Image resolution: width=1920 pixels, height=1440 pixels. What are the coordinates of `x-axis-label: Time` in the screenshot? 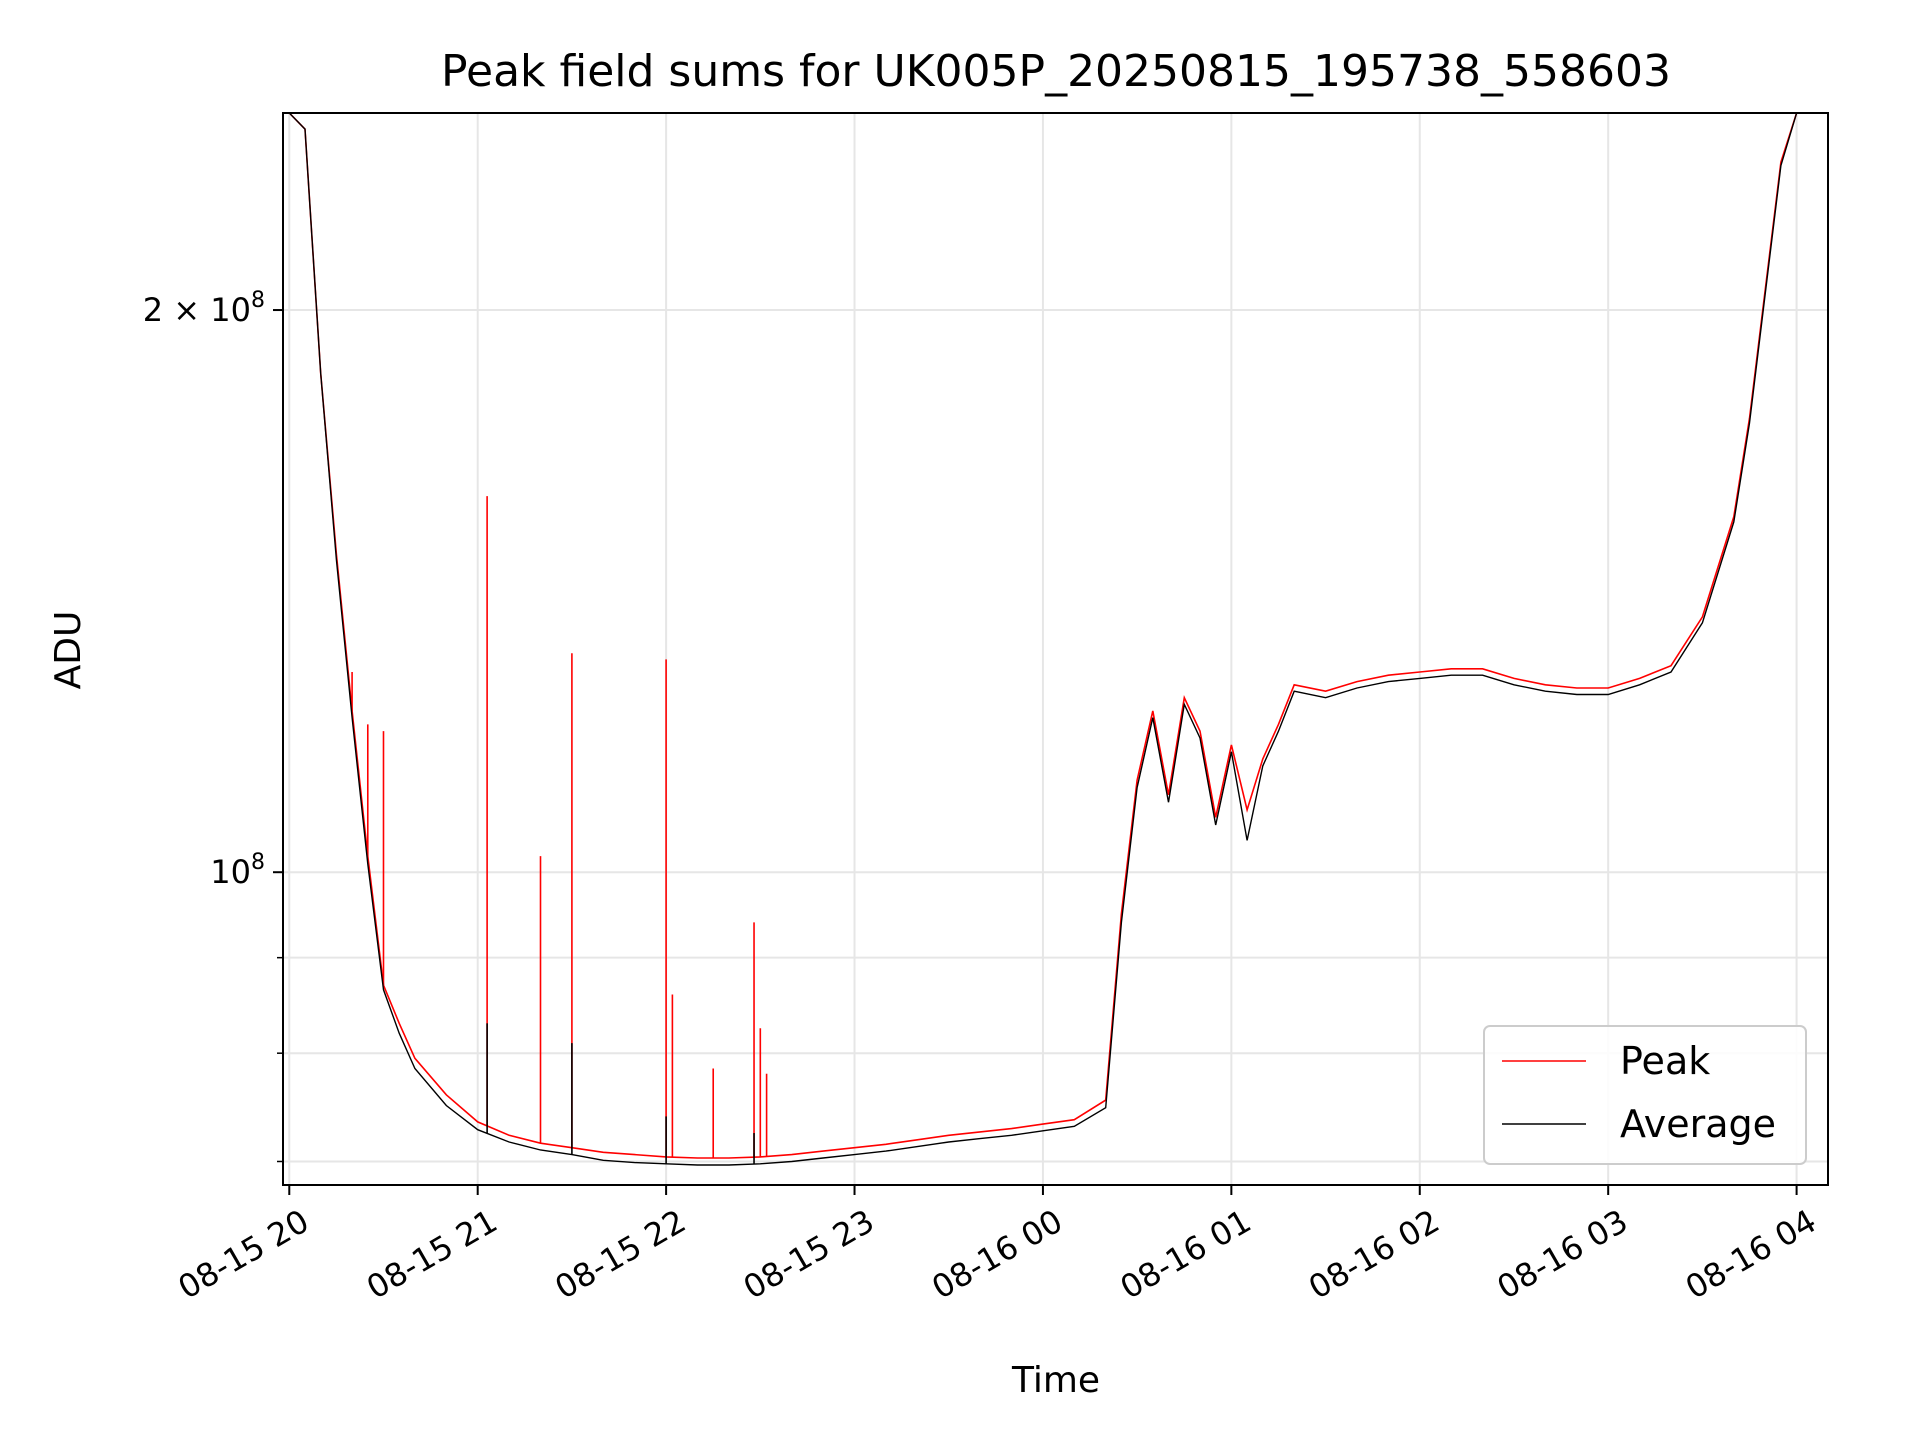 It's located at (1055, 1380).